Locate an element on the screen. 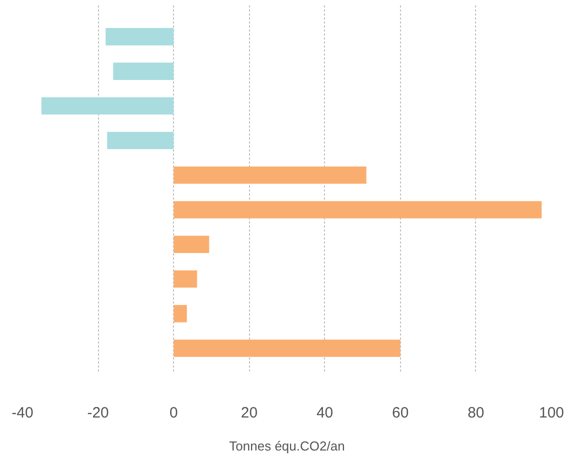  x-tick-label: -20 is located at coordinates (98, 413).